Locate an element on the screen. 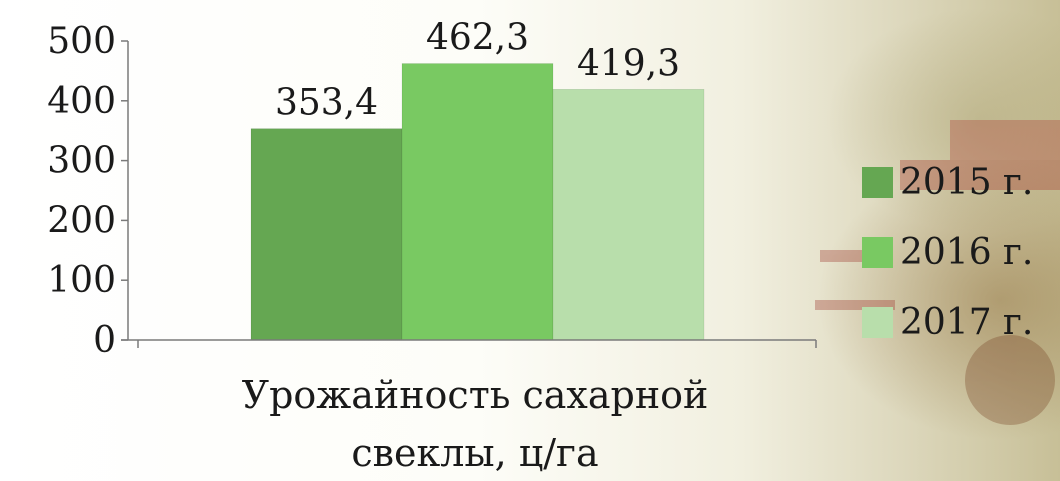  legend: 2015 г. 2016 г. 2017 г. is located at coordinates (947, 252).